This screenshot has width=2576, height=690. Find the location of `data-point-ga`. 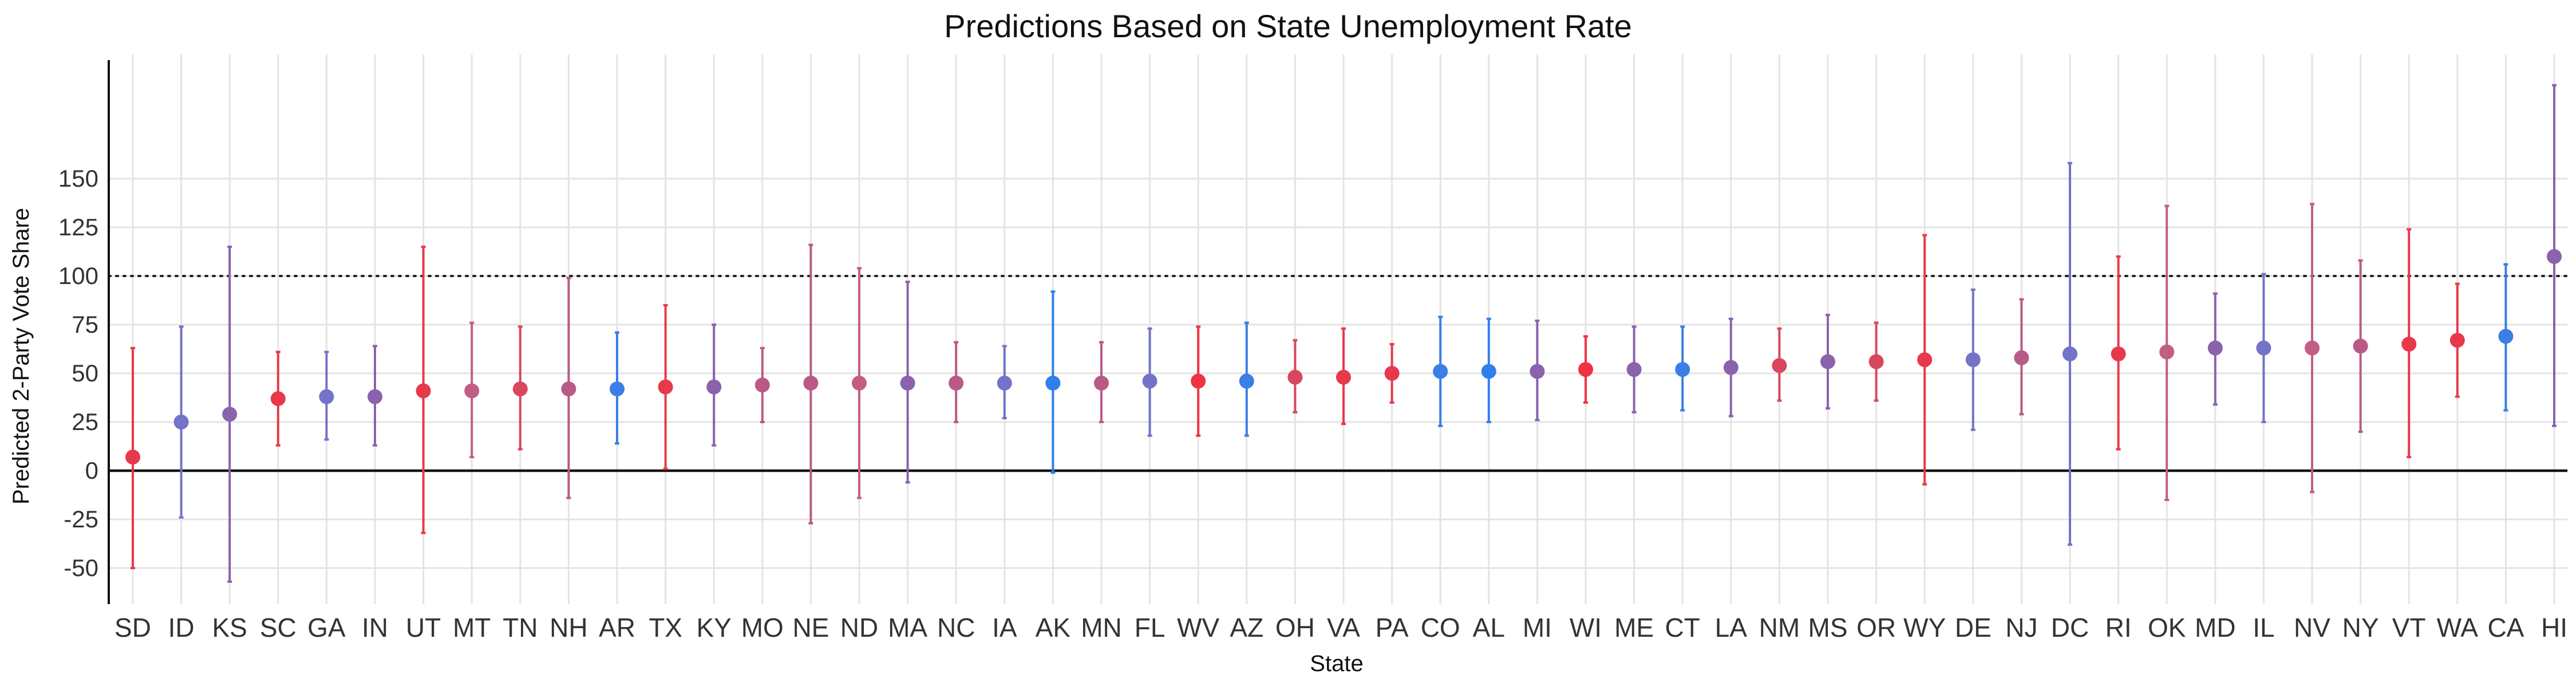

data-point-ga is located at coordinates (326, 396).